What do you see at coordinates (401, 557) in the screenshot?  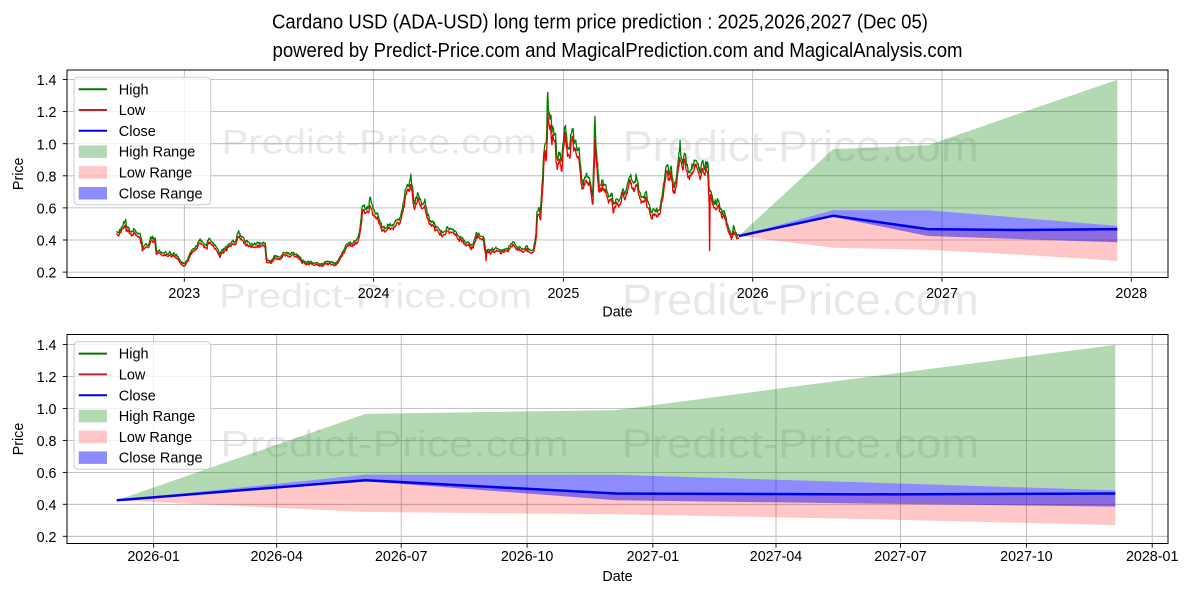 I see `svg-text: 2026-07` at bounding box center [401, 557].